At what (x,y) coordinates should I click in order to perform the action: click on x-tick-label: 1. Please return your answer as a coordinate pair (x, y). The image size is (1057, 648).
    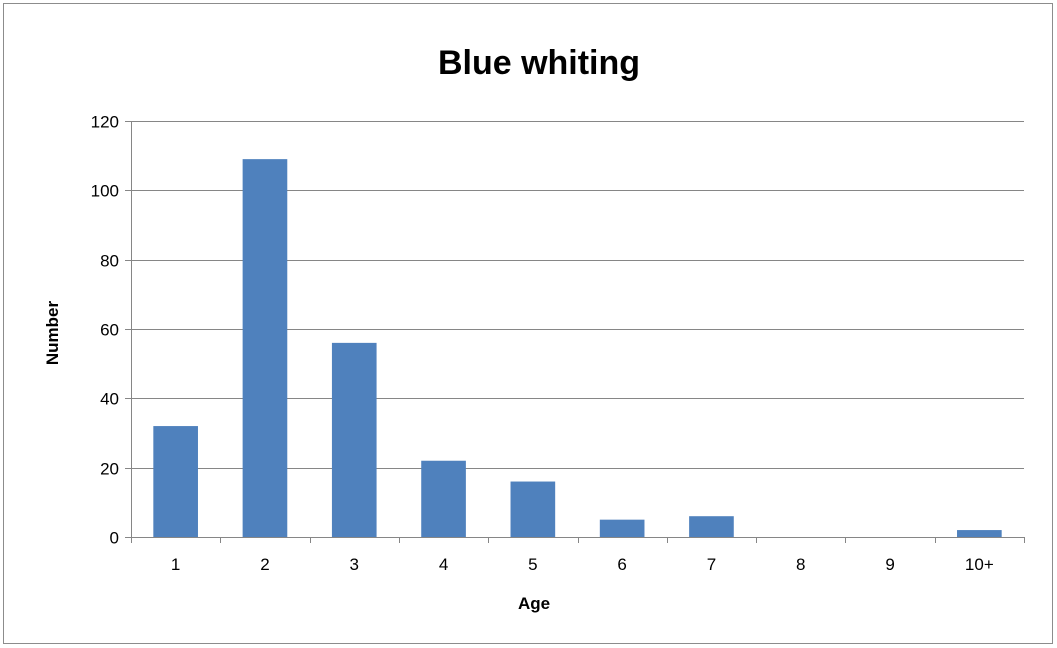
    Looking at the image, I should click on (175, 564).